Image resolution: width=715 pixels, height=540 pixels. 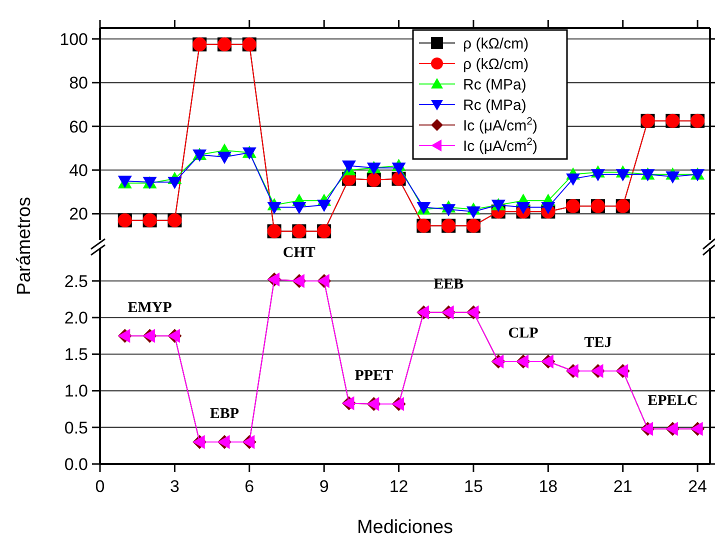 What do you see at coordinates (78, 126) in the screenshot?
I see `y-tick-label: 60` at bounding box center [78, 126].